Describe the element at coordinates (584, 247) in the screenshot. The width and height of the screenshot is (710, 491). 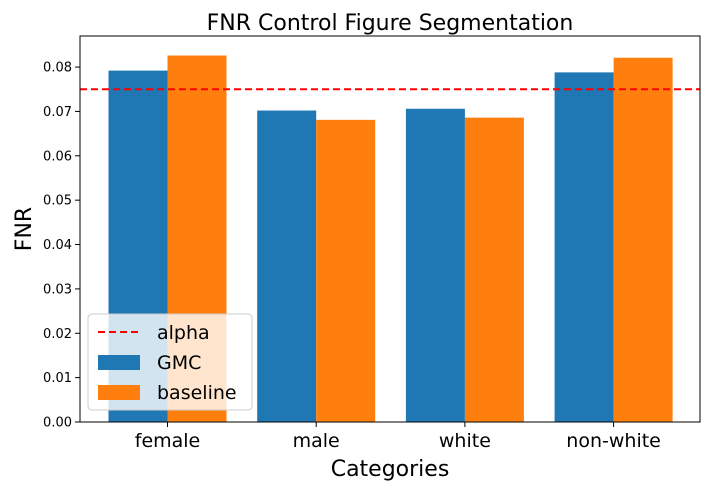
I see `bar-gmc-non-white` at that location.